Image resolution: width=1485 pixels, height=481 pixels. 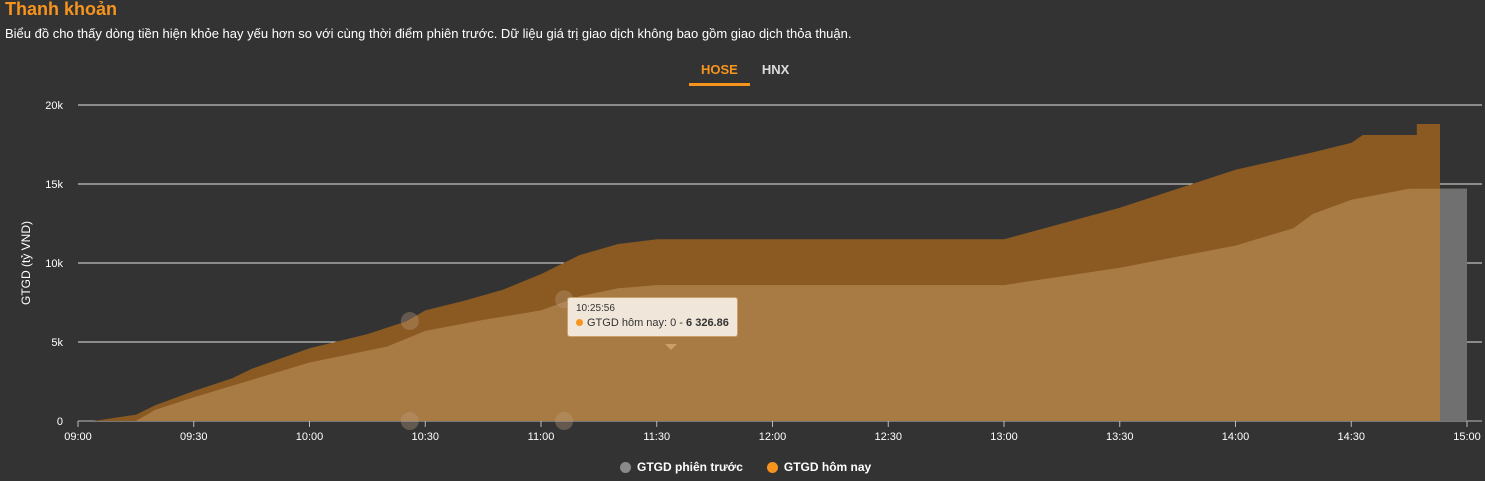 What do you see at coordinates (690, 467) in the screenshot?
I see `legend-label-previous: GTGD phiên trước` at bounding box center [690, 467].